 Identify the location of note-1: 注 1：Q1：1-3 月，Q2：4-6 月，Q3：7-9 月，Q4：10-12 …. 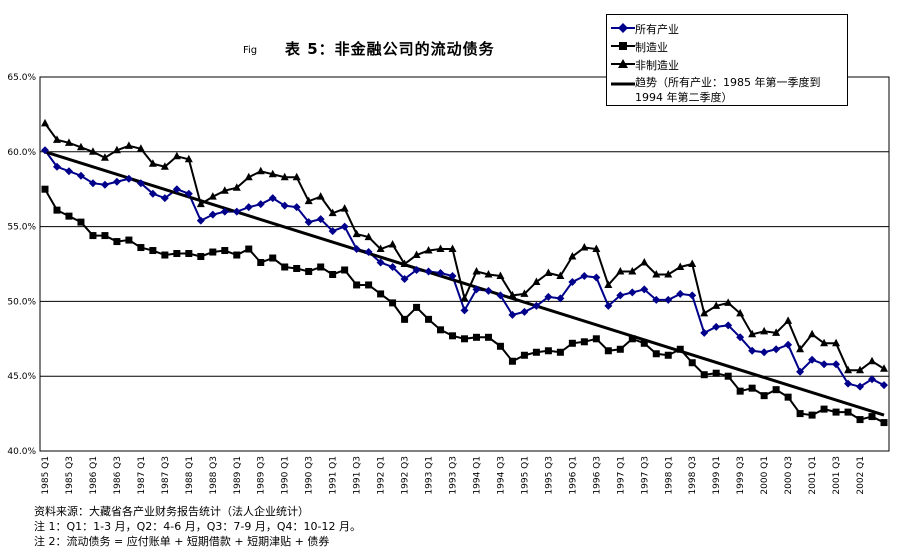
(197, 526).